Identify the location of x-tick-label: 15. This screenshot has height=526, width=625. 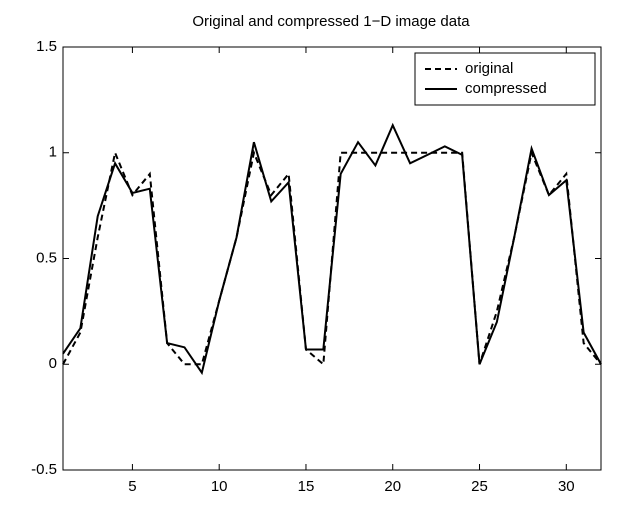
(306, 486).